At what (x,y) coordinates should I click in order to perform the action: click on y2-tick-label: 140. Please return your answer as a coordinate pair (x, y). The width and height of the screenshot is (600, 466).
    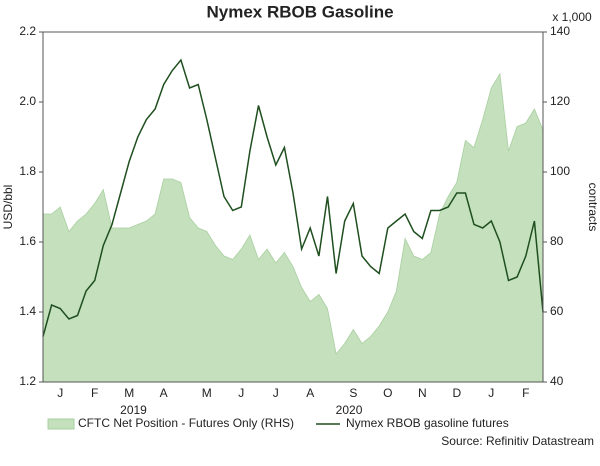
    Looking at the image, I should click on (560, 31).